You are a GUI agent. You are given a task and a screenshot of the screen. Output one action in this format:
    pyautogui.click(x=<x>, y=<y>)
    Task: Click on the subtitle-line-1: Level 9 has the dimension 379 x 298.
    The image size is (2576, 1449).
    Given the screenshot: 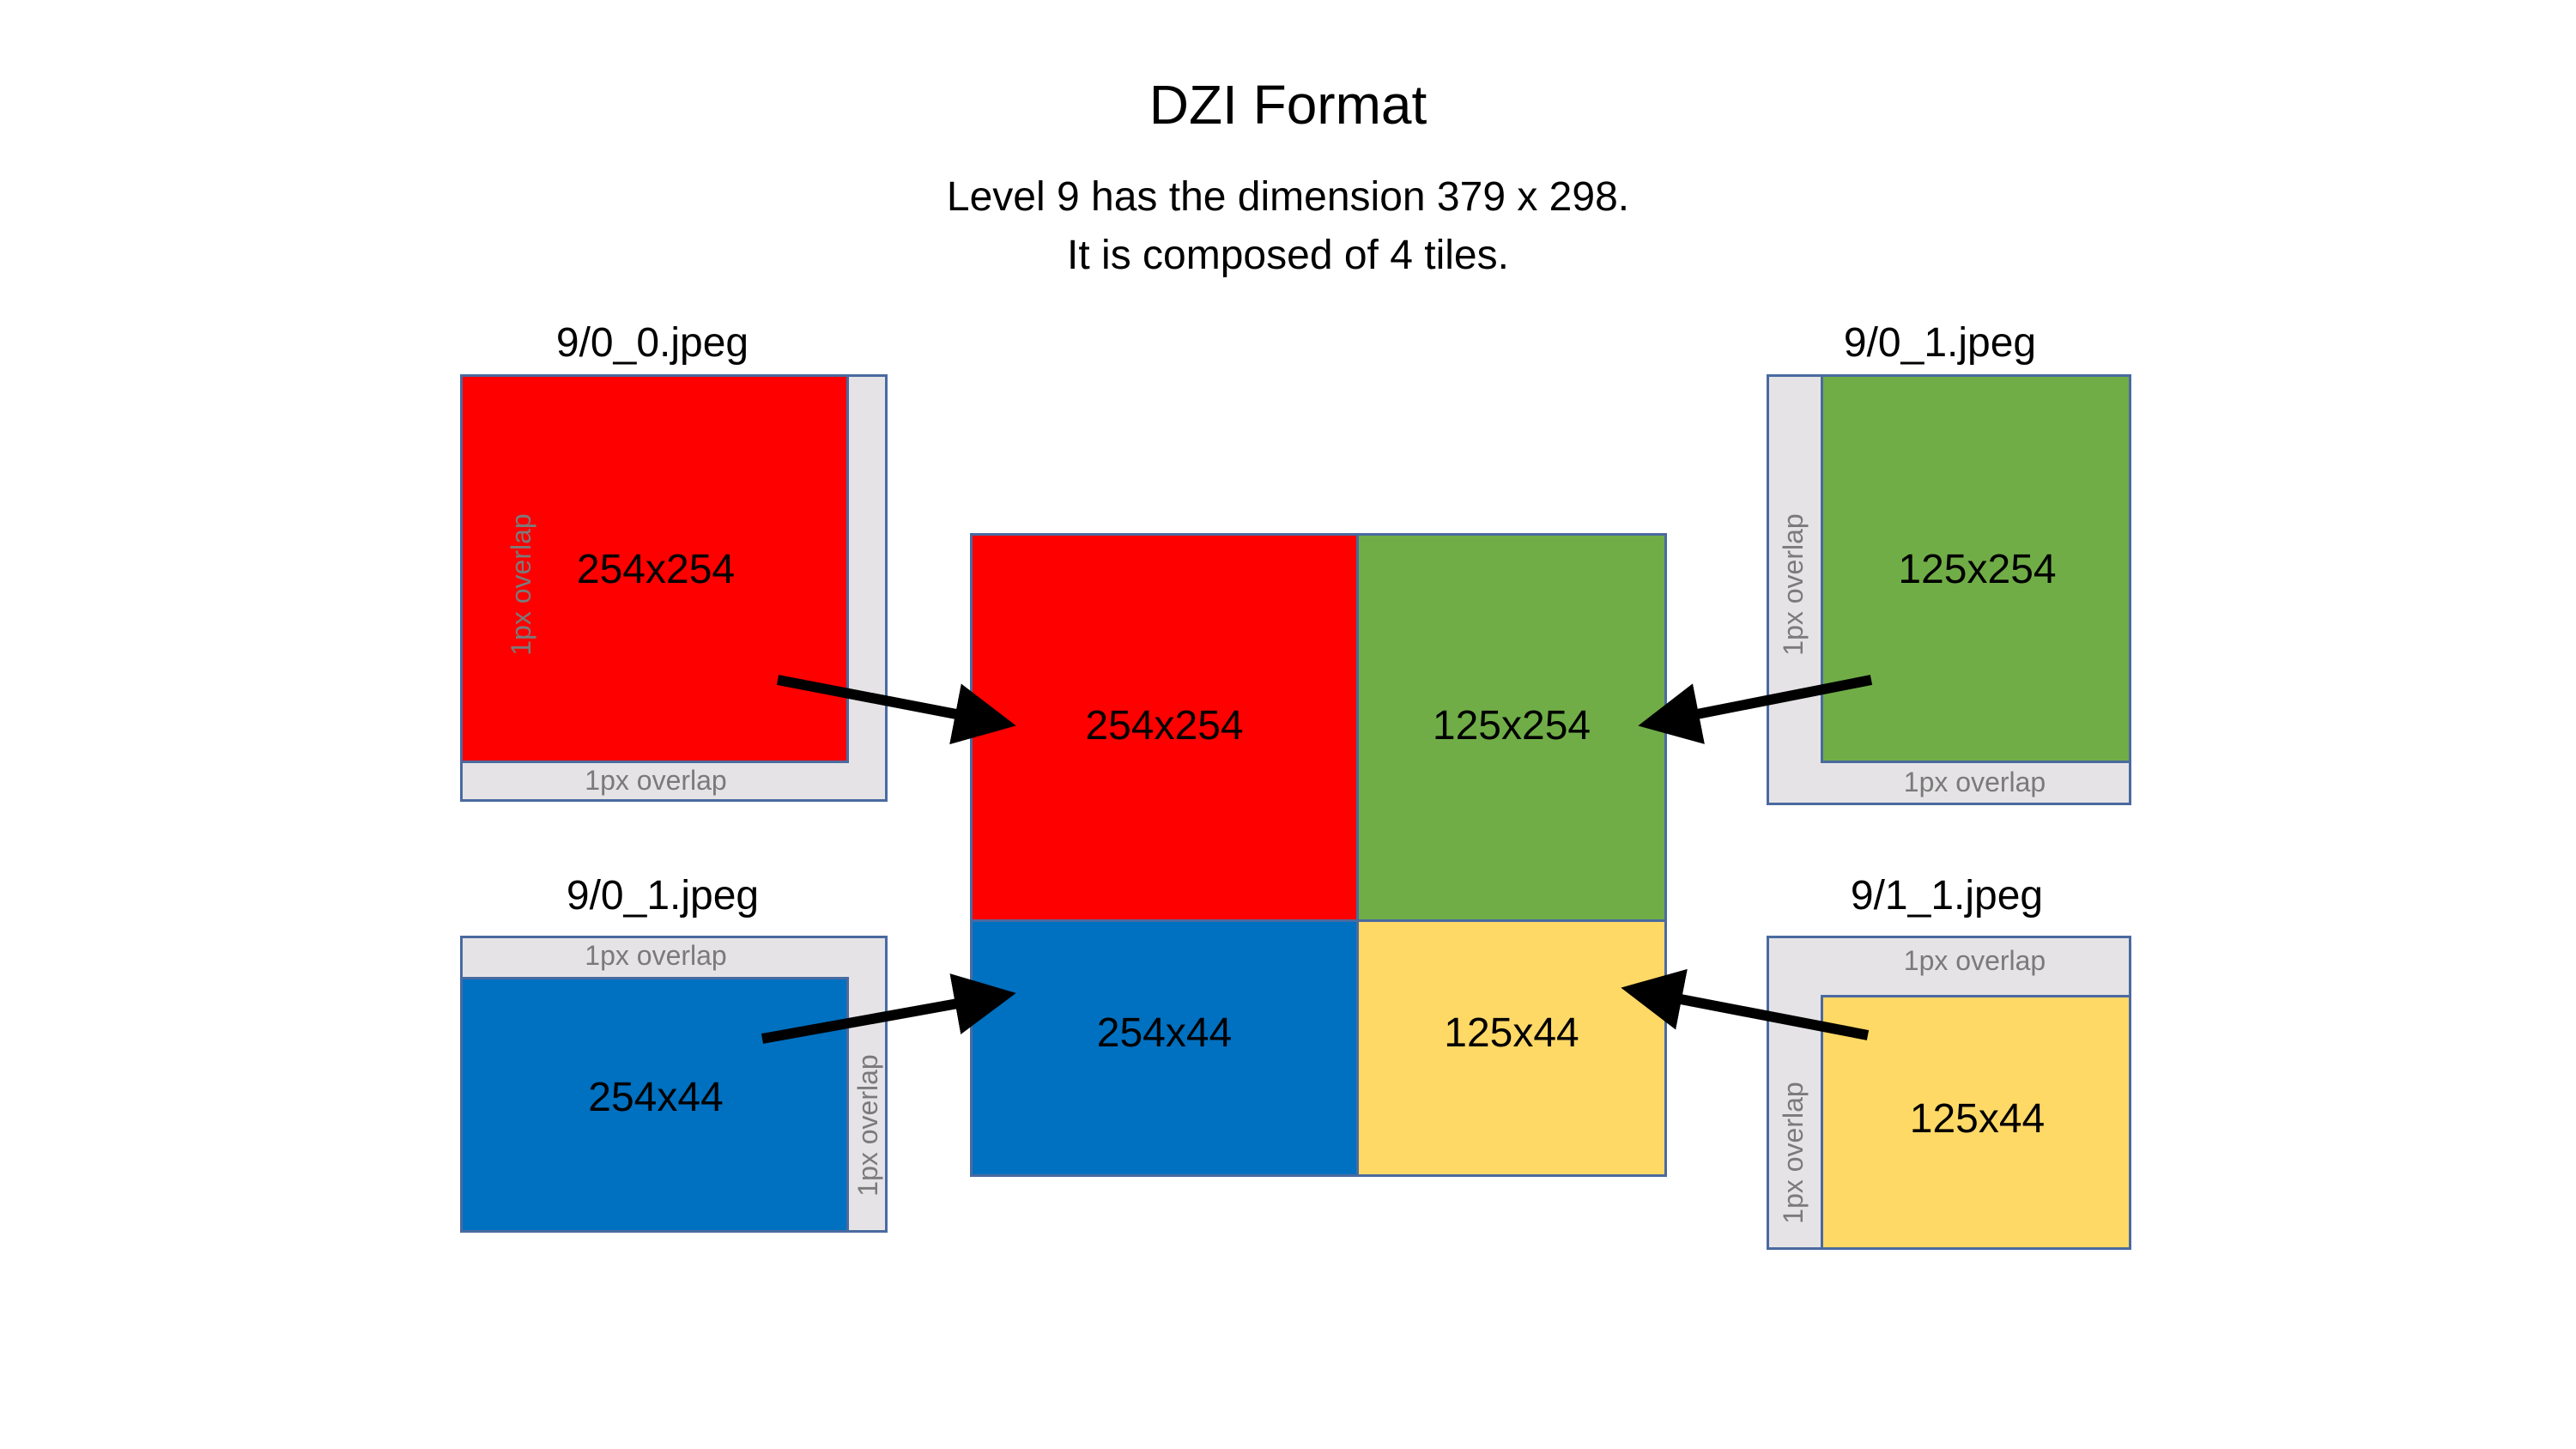 What is the action you would take?
    pyautogui.click(x=1288, y=197)
    